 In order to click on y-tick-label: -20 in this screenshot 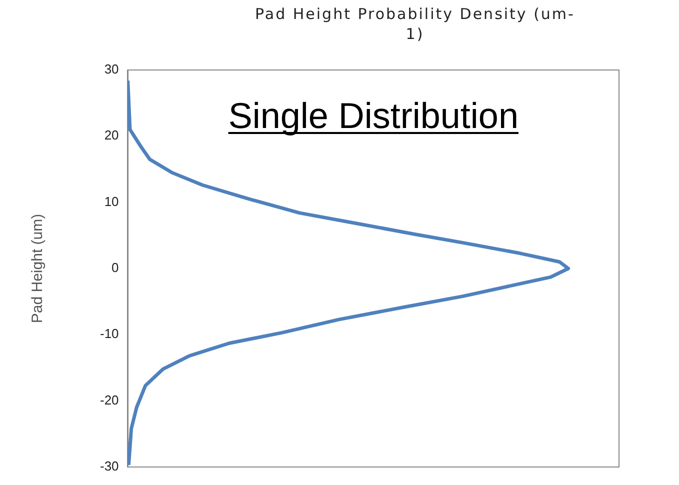, I will do `click(109, 400)`.